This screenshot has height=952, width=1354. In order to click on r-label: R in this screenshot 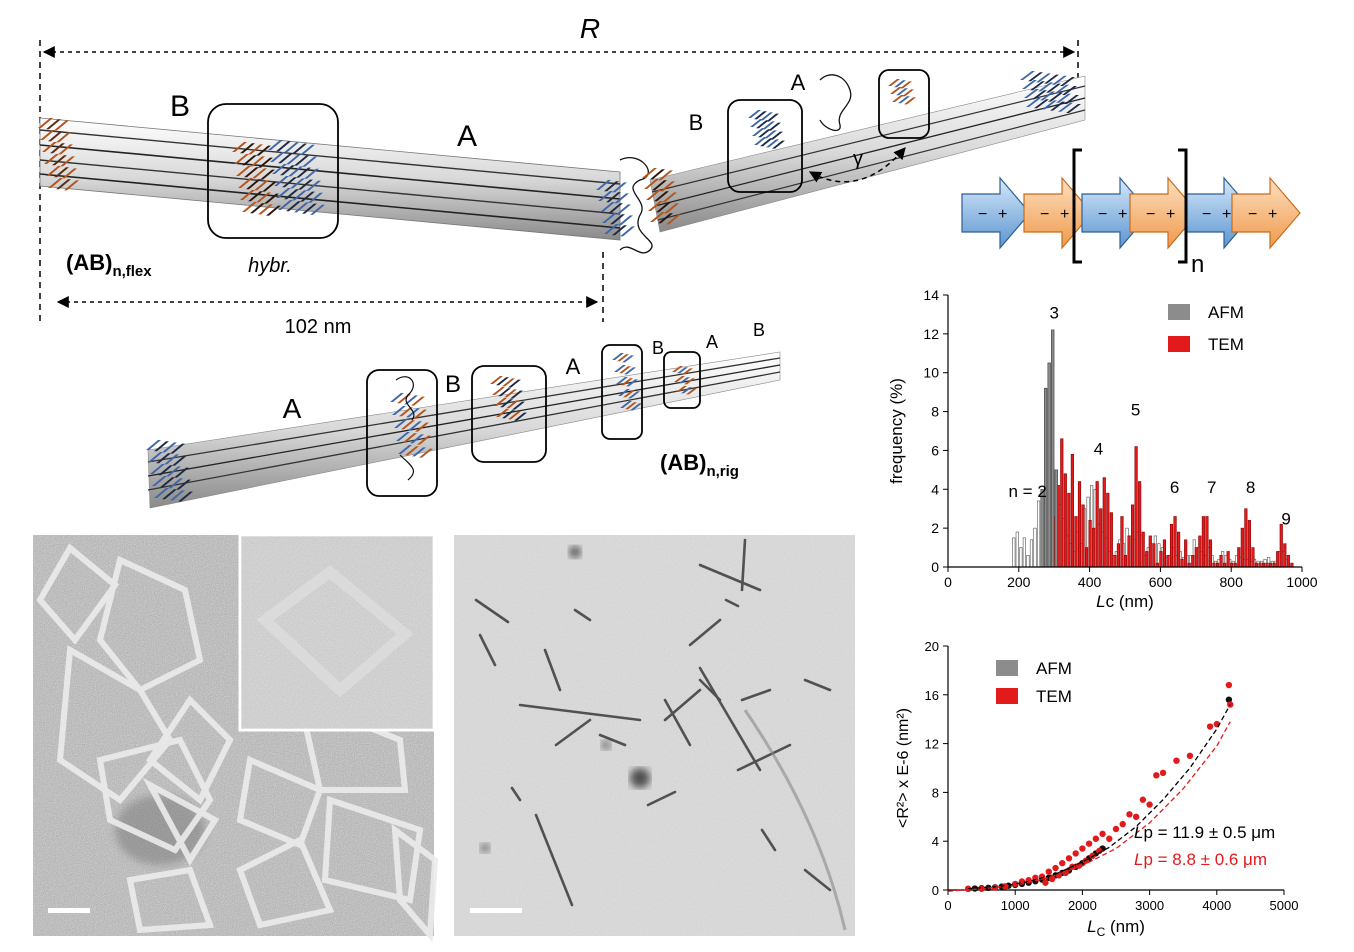, I will do `click(590, 28)`.